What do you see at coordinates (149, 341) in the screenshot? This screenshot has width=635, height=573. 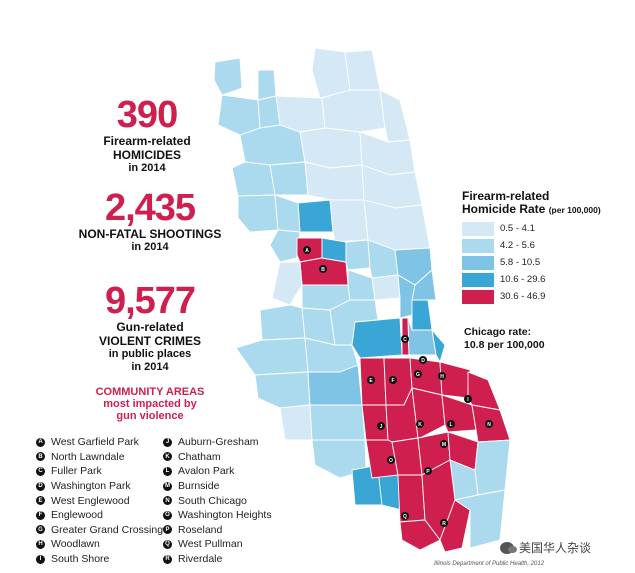 I see `stat-violent-crimes-line: VIOLENT CRIMES` at bounding box center [149, 341].